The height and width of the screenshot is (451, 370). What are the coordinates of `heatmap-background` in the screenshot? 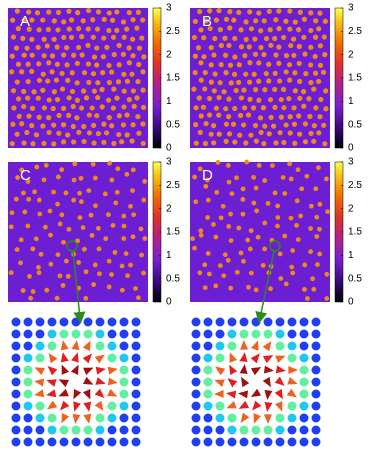 It's located at (78, 232).